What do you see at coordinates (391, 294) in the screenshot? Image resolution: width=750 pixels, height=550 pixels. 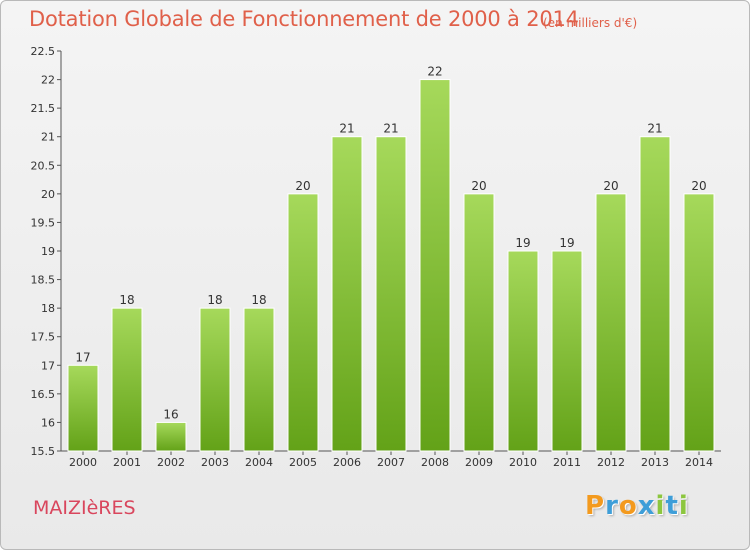 I see `bar-2007` at bounding box center [391, 294].